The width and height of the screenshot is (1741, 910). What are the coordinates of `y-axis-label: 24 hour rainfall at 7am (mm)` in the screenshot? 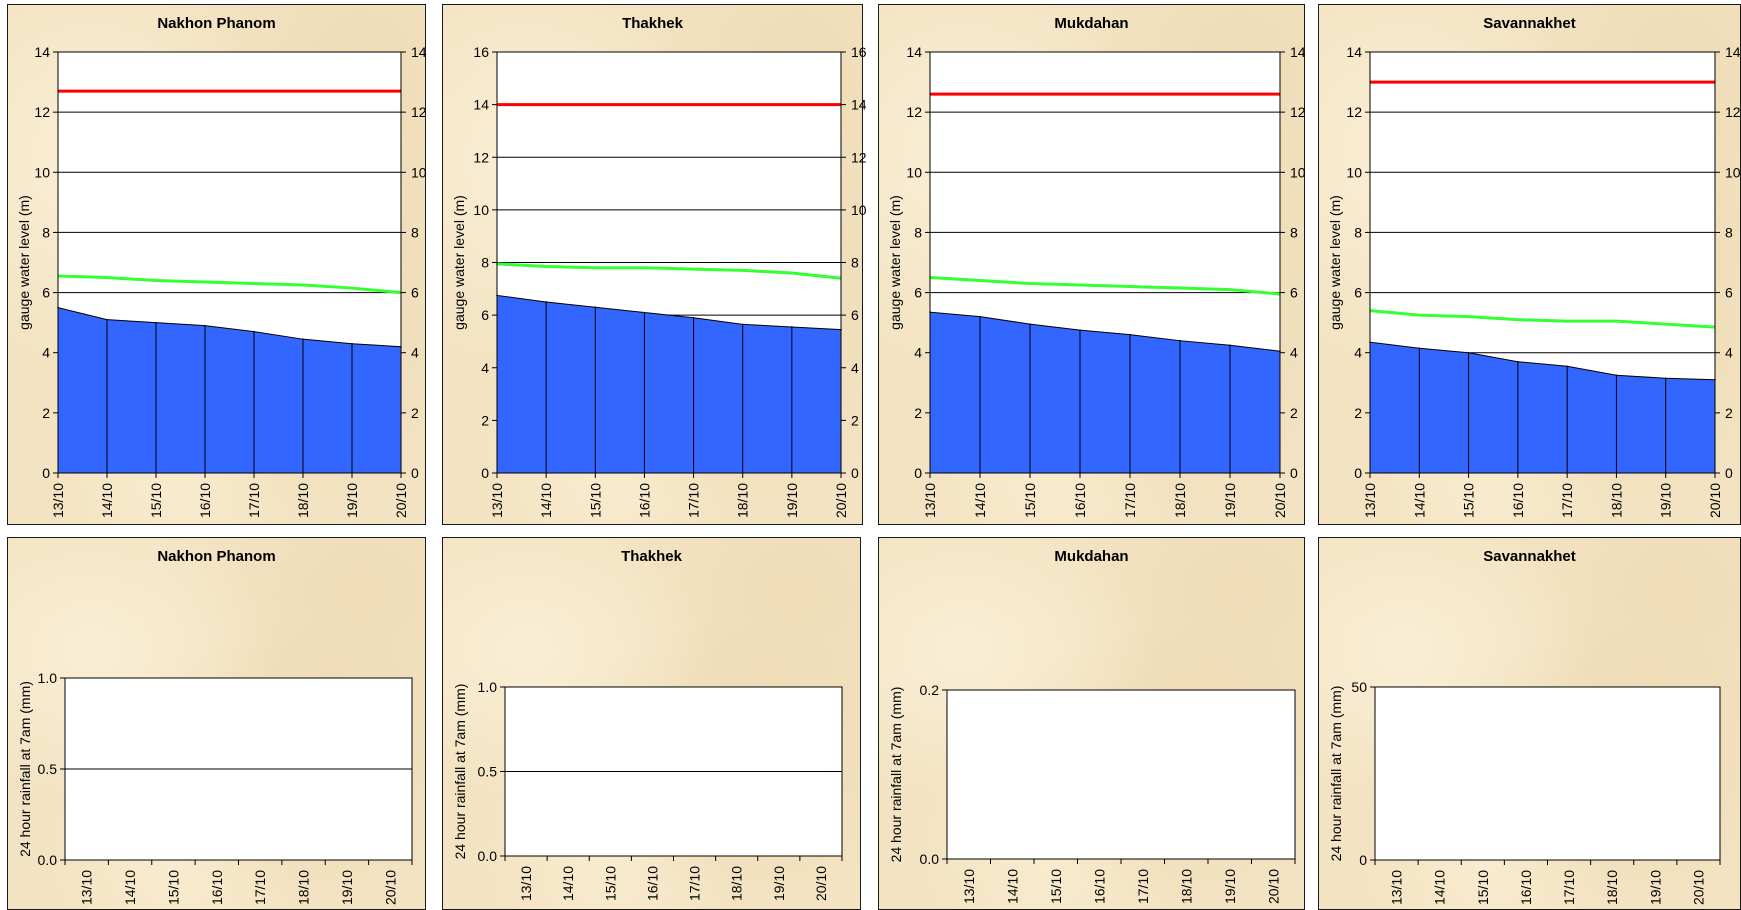 It's located at (460, 772).